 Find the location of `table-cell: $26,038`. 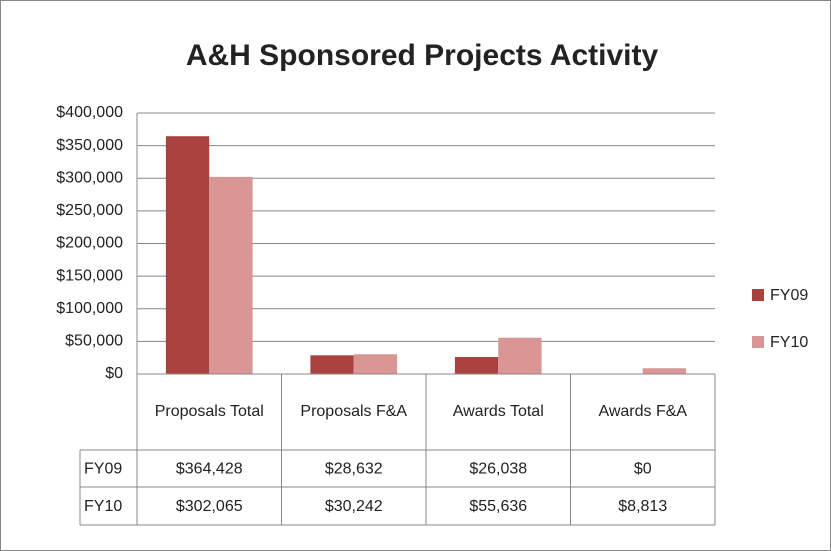

table-cell: $26,038 is located at coordinates (498, 469).